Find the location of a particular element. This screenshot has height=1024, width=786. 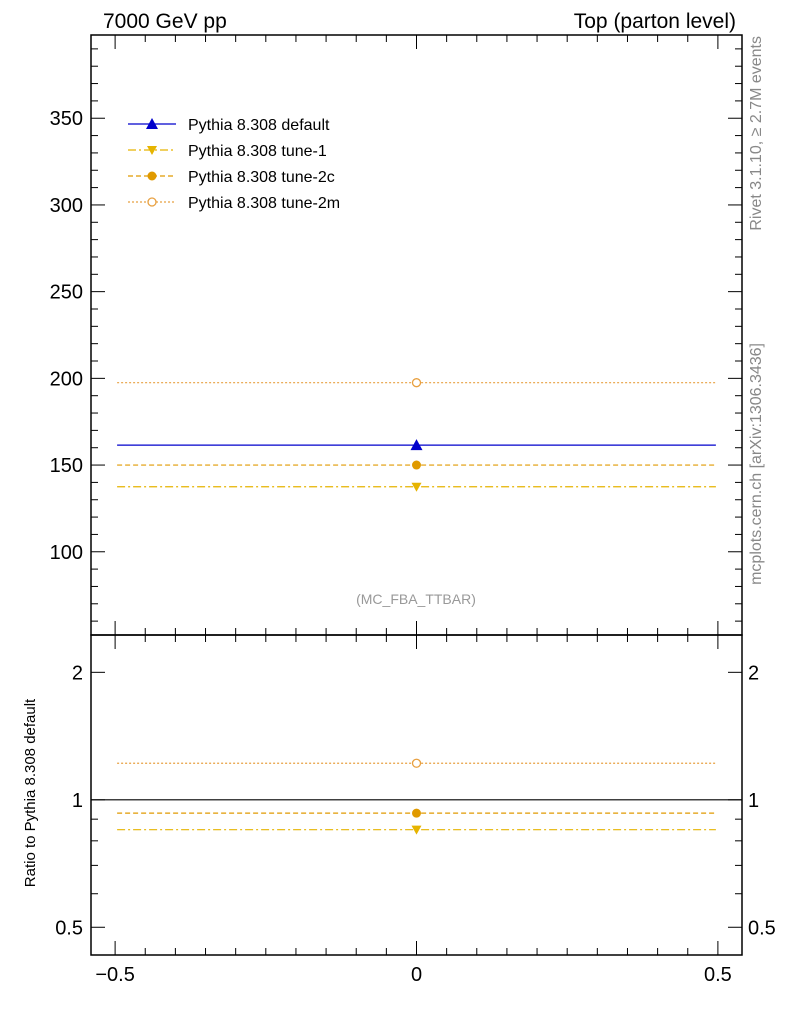

legend-entry-label: Pythia 8.308 tune-1 is located at coordinates (257, 151).